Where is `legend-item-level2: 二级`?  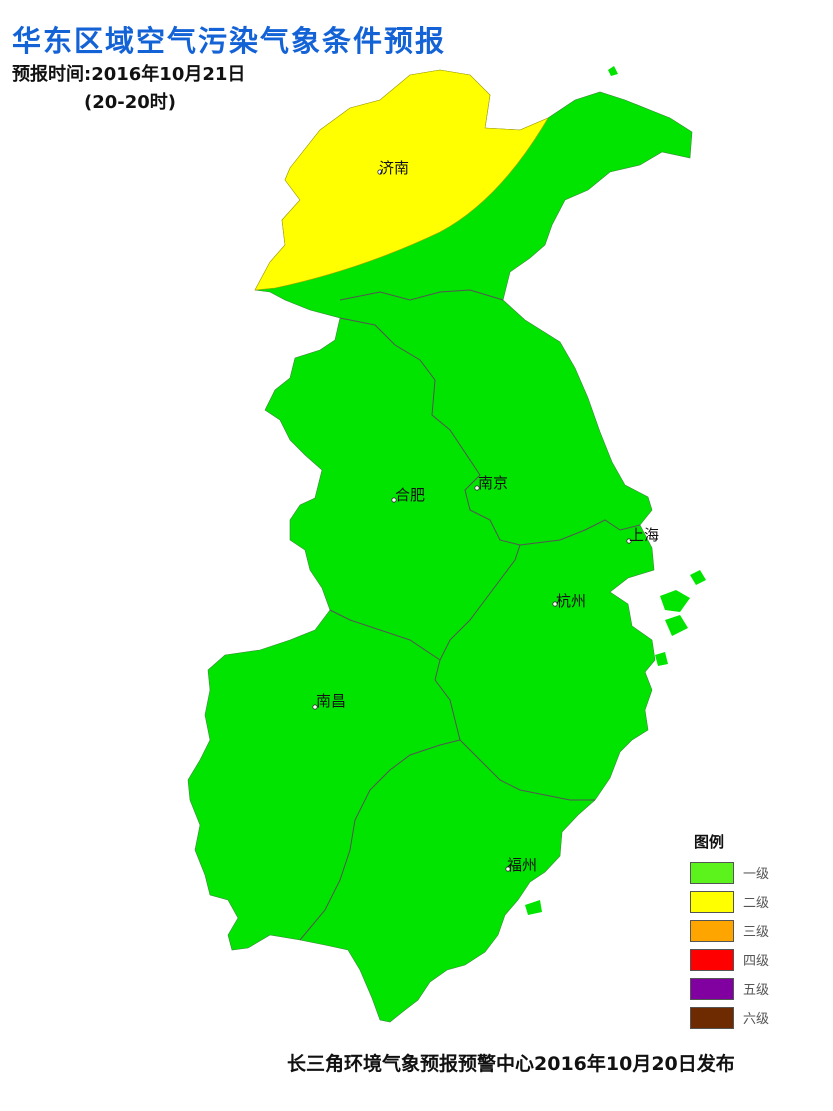 legend-item-level2: 二级 is located at coordinates (735, 901).